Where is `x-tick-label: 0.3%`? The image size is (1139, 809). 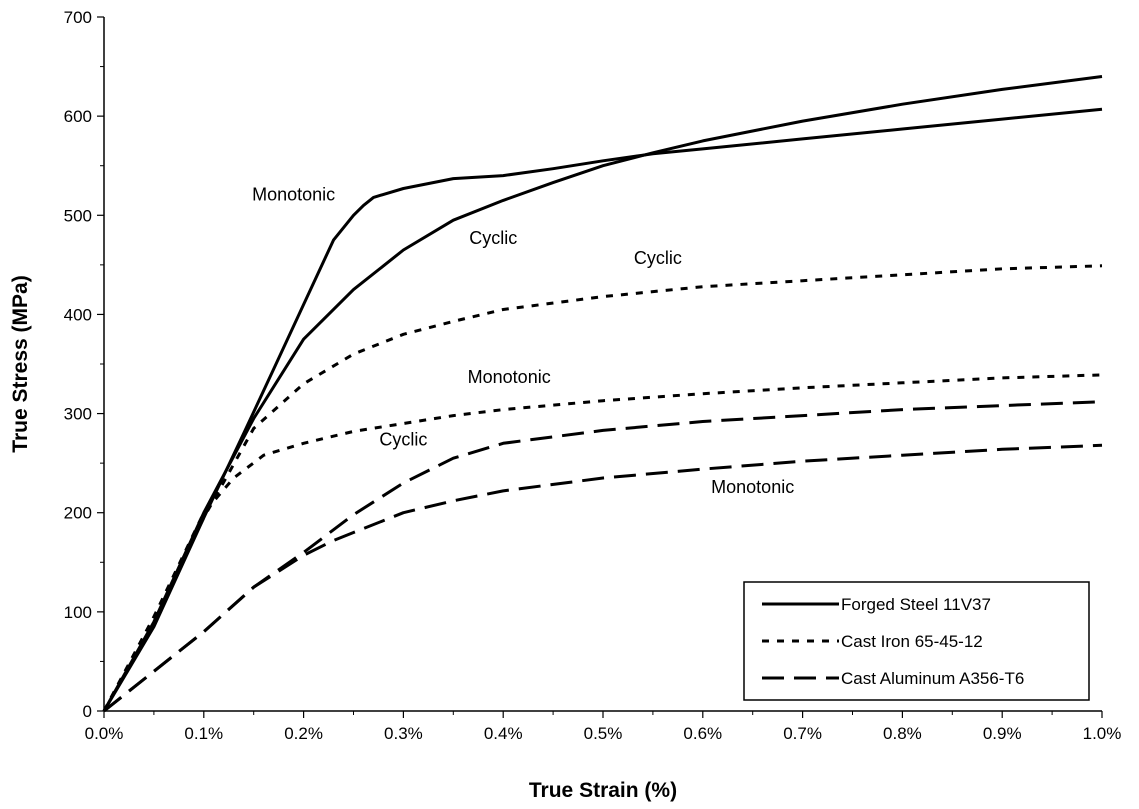 x-tick-label: 0.3% is located at coordinates (403, 733).